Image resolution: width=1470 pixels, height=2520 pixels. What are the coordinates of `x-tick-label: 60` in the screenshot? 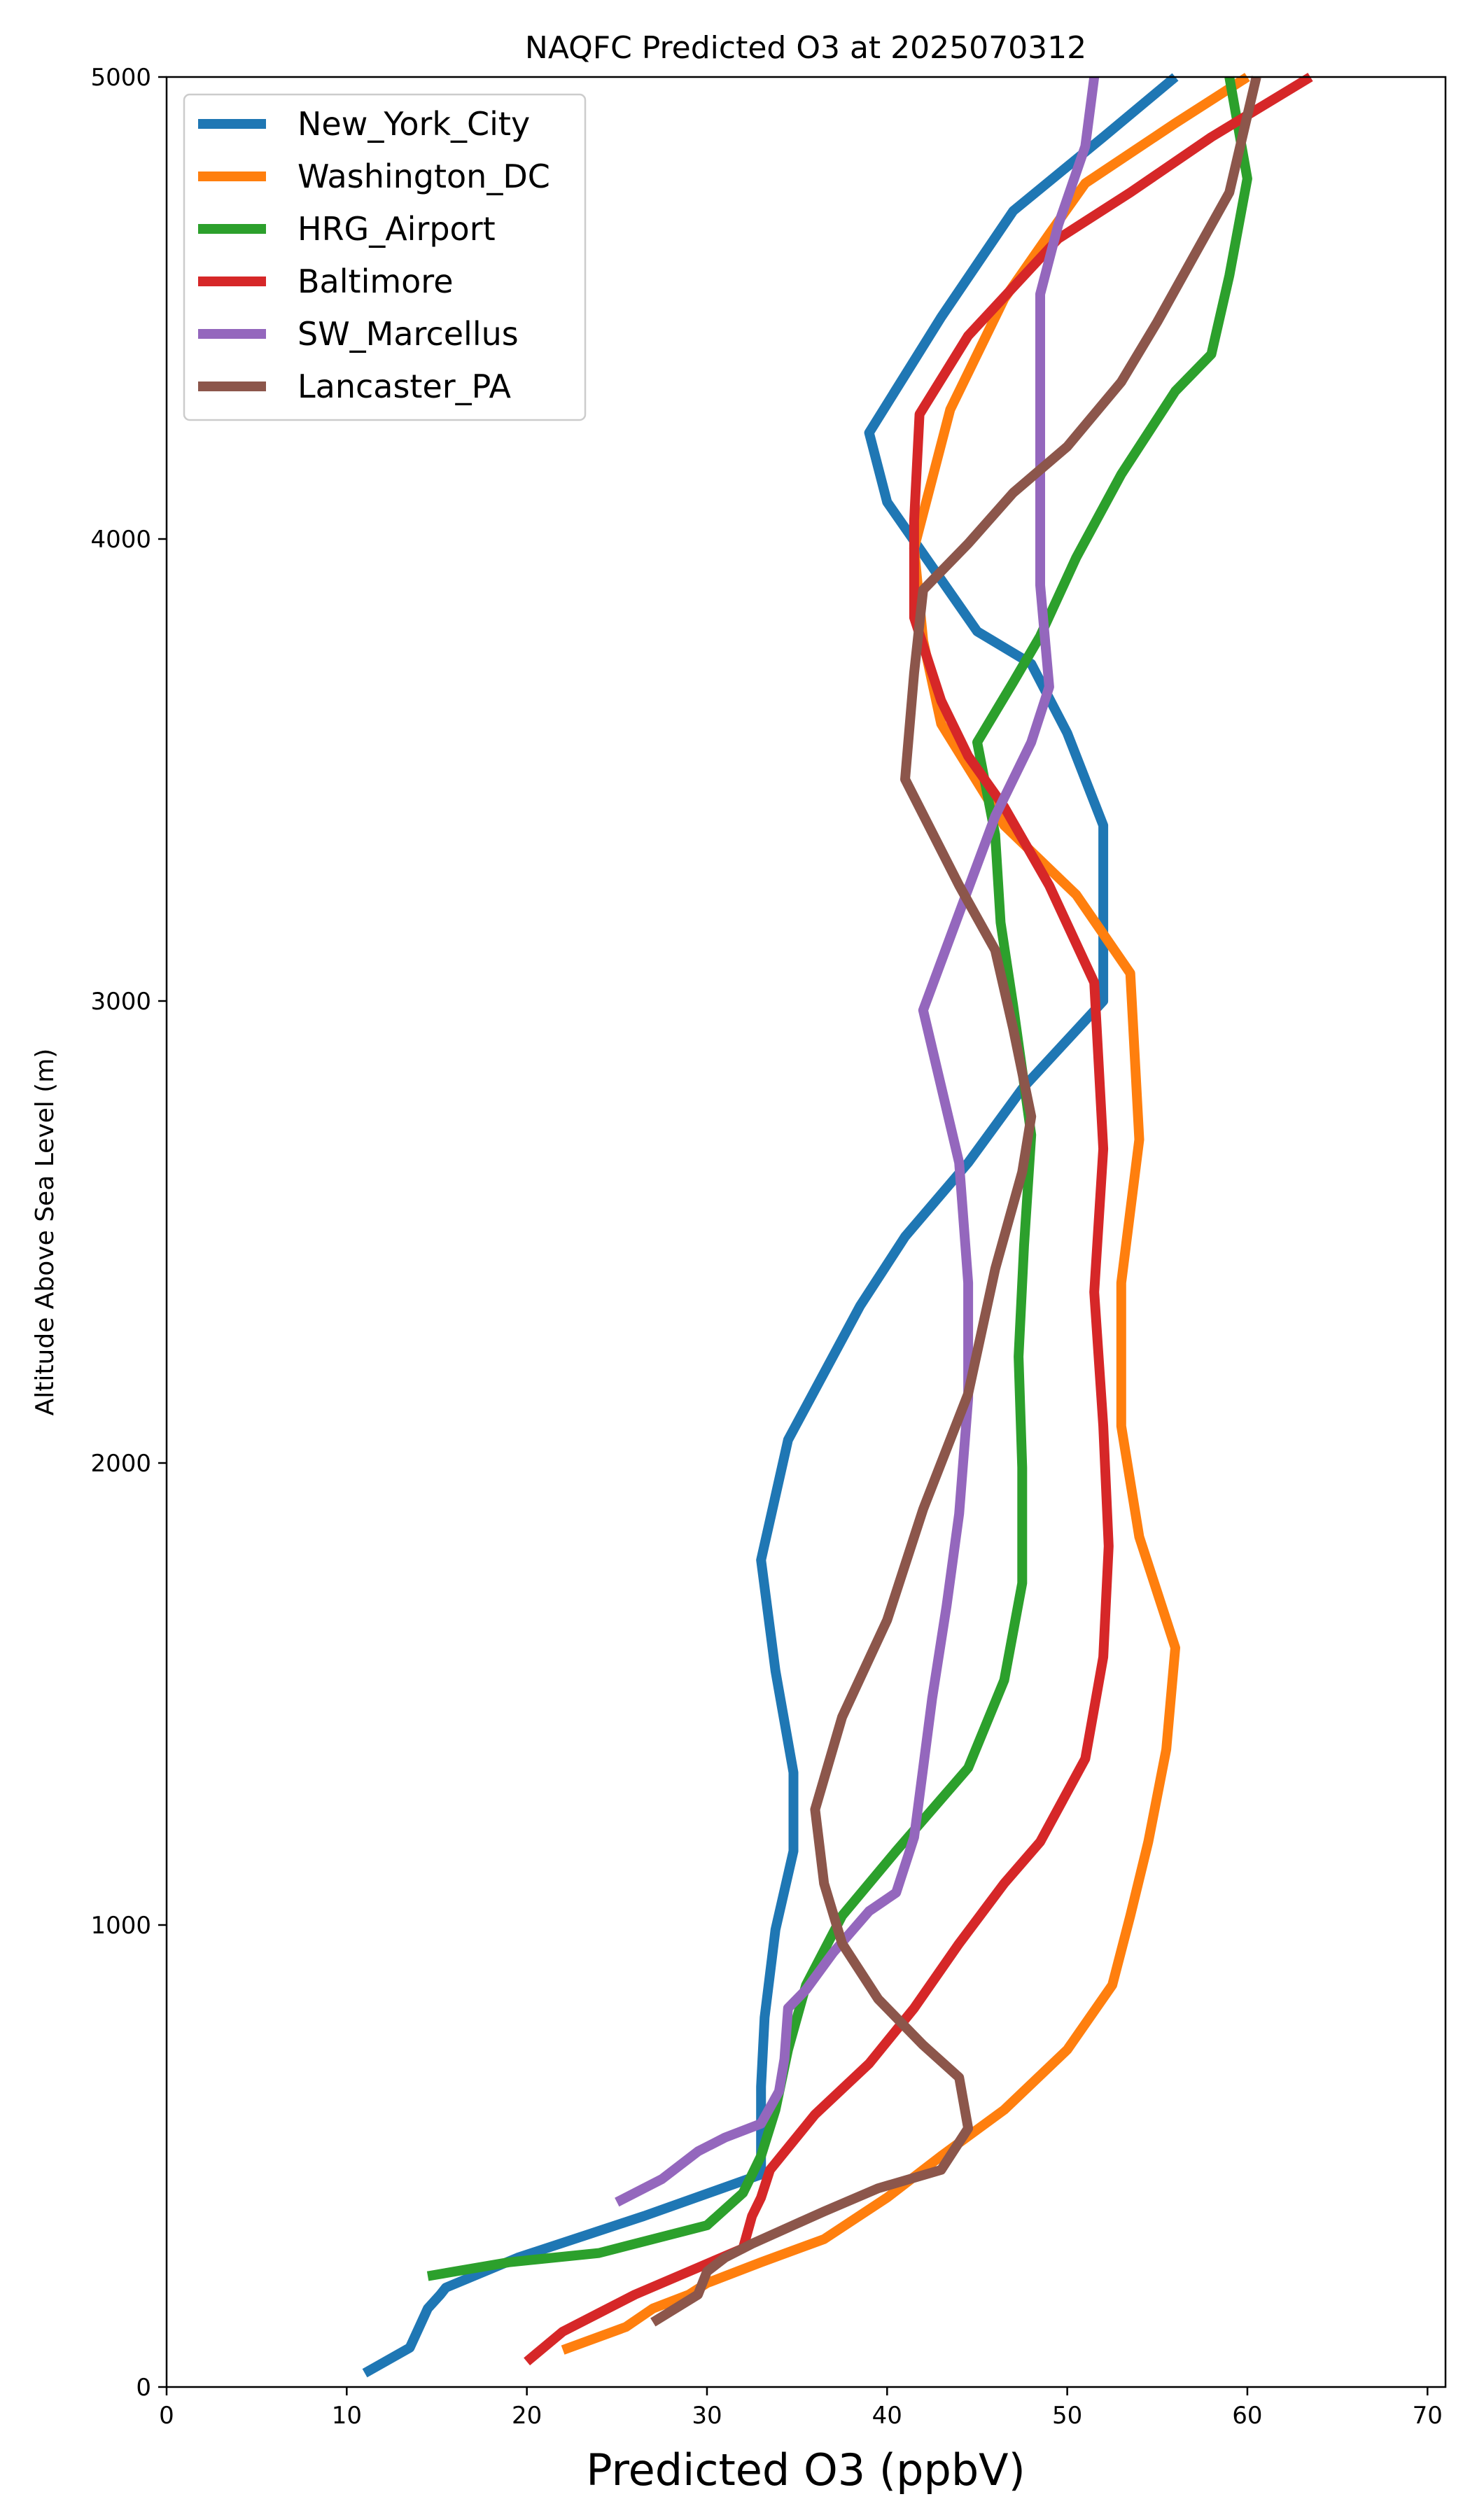 It's located at (1247, 2416).